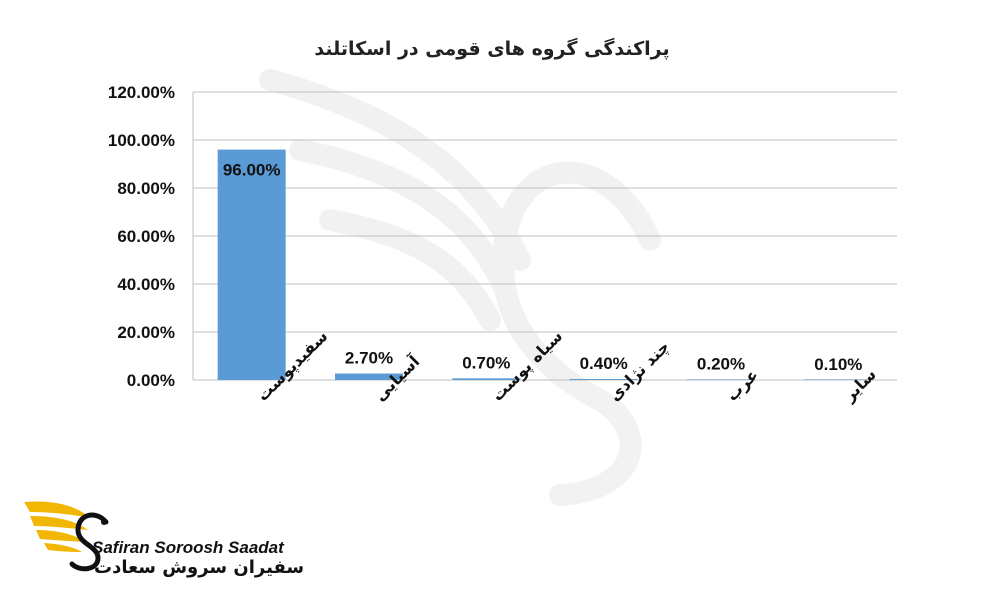 The height and width of the screenshot is (600, 1000). What do you see at coordinates (838, 364) in the screenshot?
I see `data-label: 0.10%` at bounding box center [838, 364].